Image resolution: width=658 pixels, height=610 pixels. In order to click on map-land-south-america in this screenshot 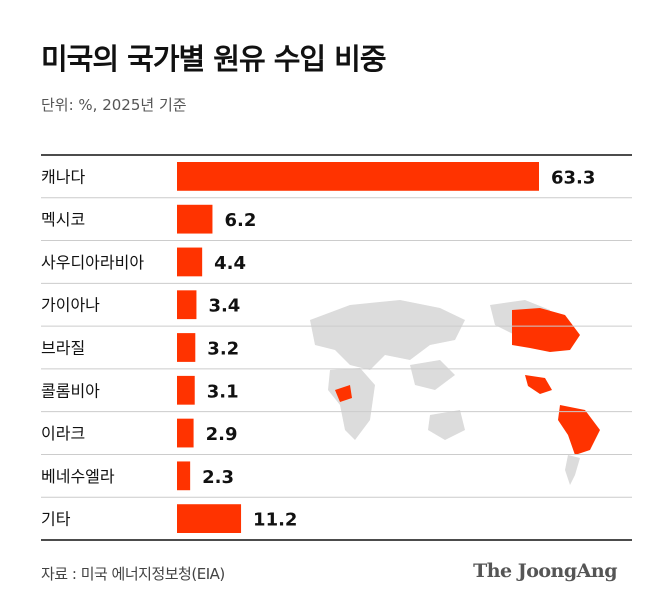, I will do `click(572, 470)`.